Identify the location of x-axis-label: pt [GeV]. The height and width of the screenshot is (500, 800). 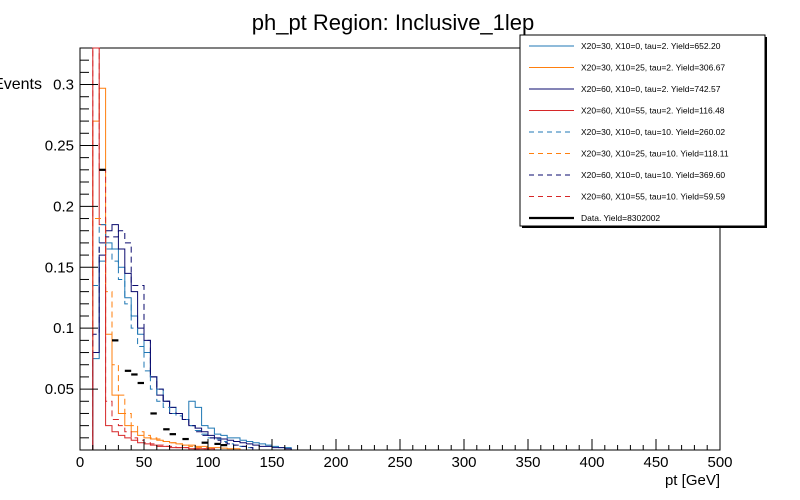
(692, 480).